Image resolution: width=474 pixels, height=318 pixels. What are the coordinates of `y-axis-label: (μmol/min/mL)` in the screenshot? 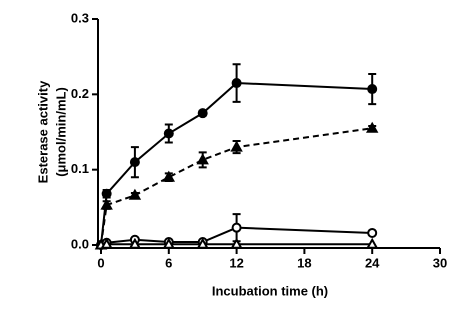 It's located at (60, 132).